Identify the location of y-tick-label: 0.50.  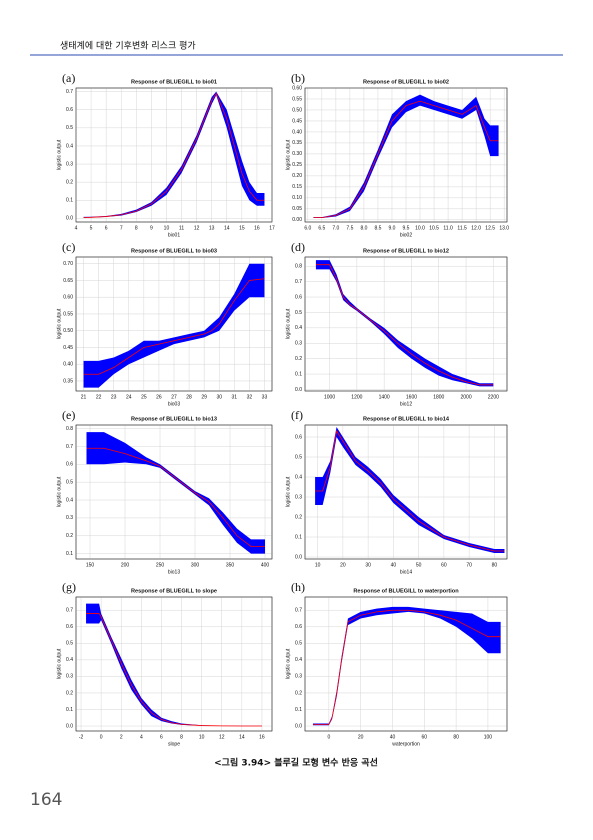
(68, 331).